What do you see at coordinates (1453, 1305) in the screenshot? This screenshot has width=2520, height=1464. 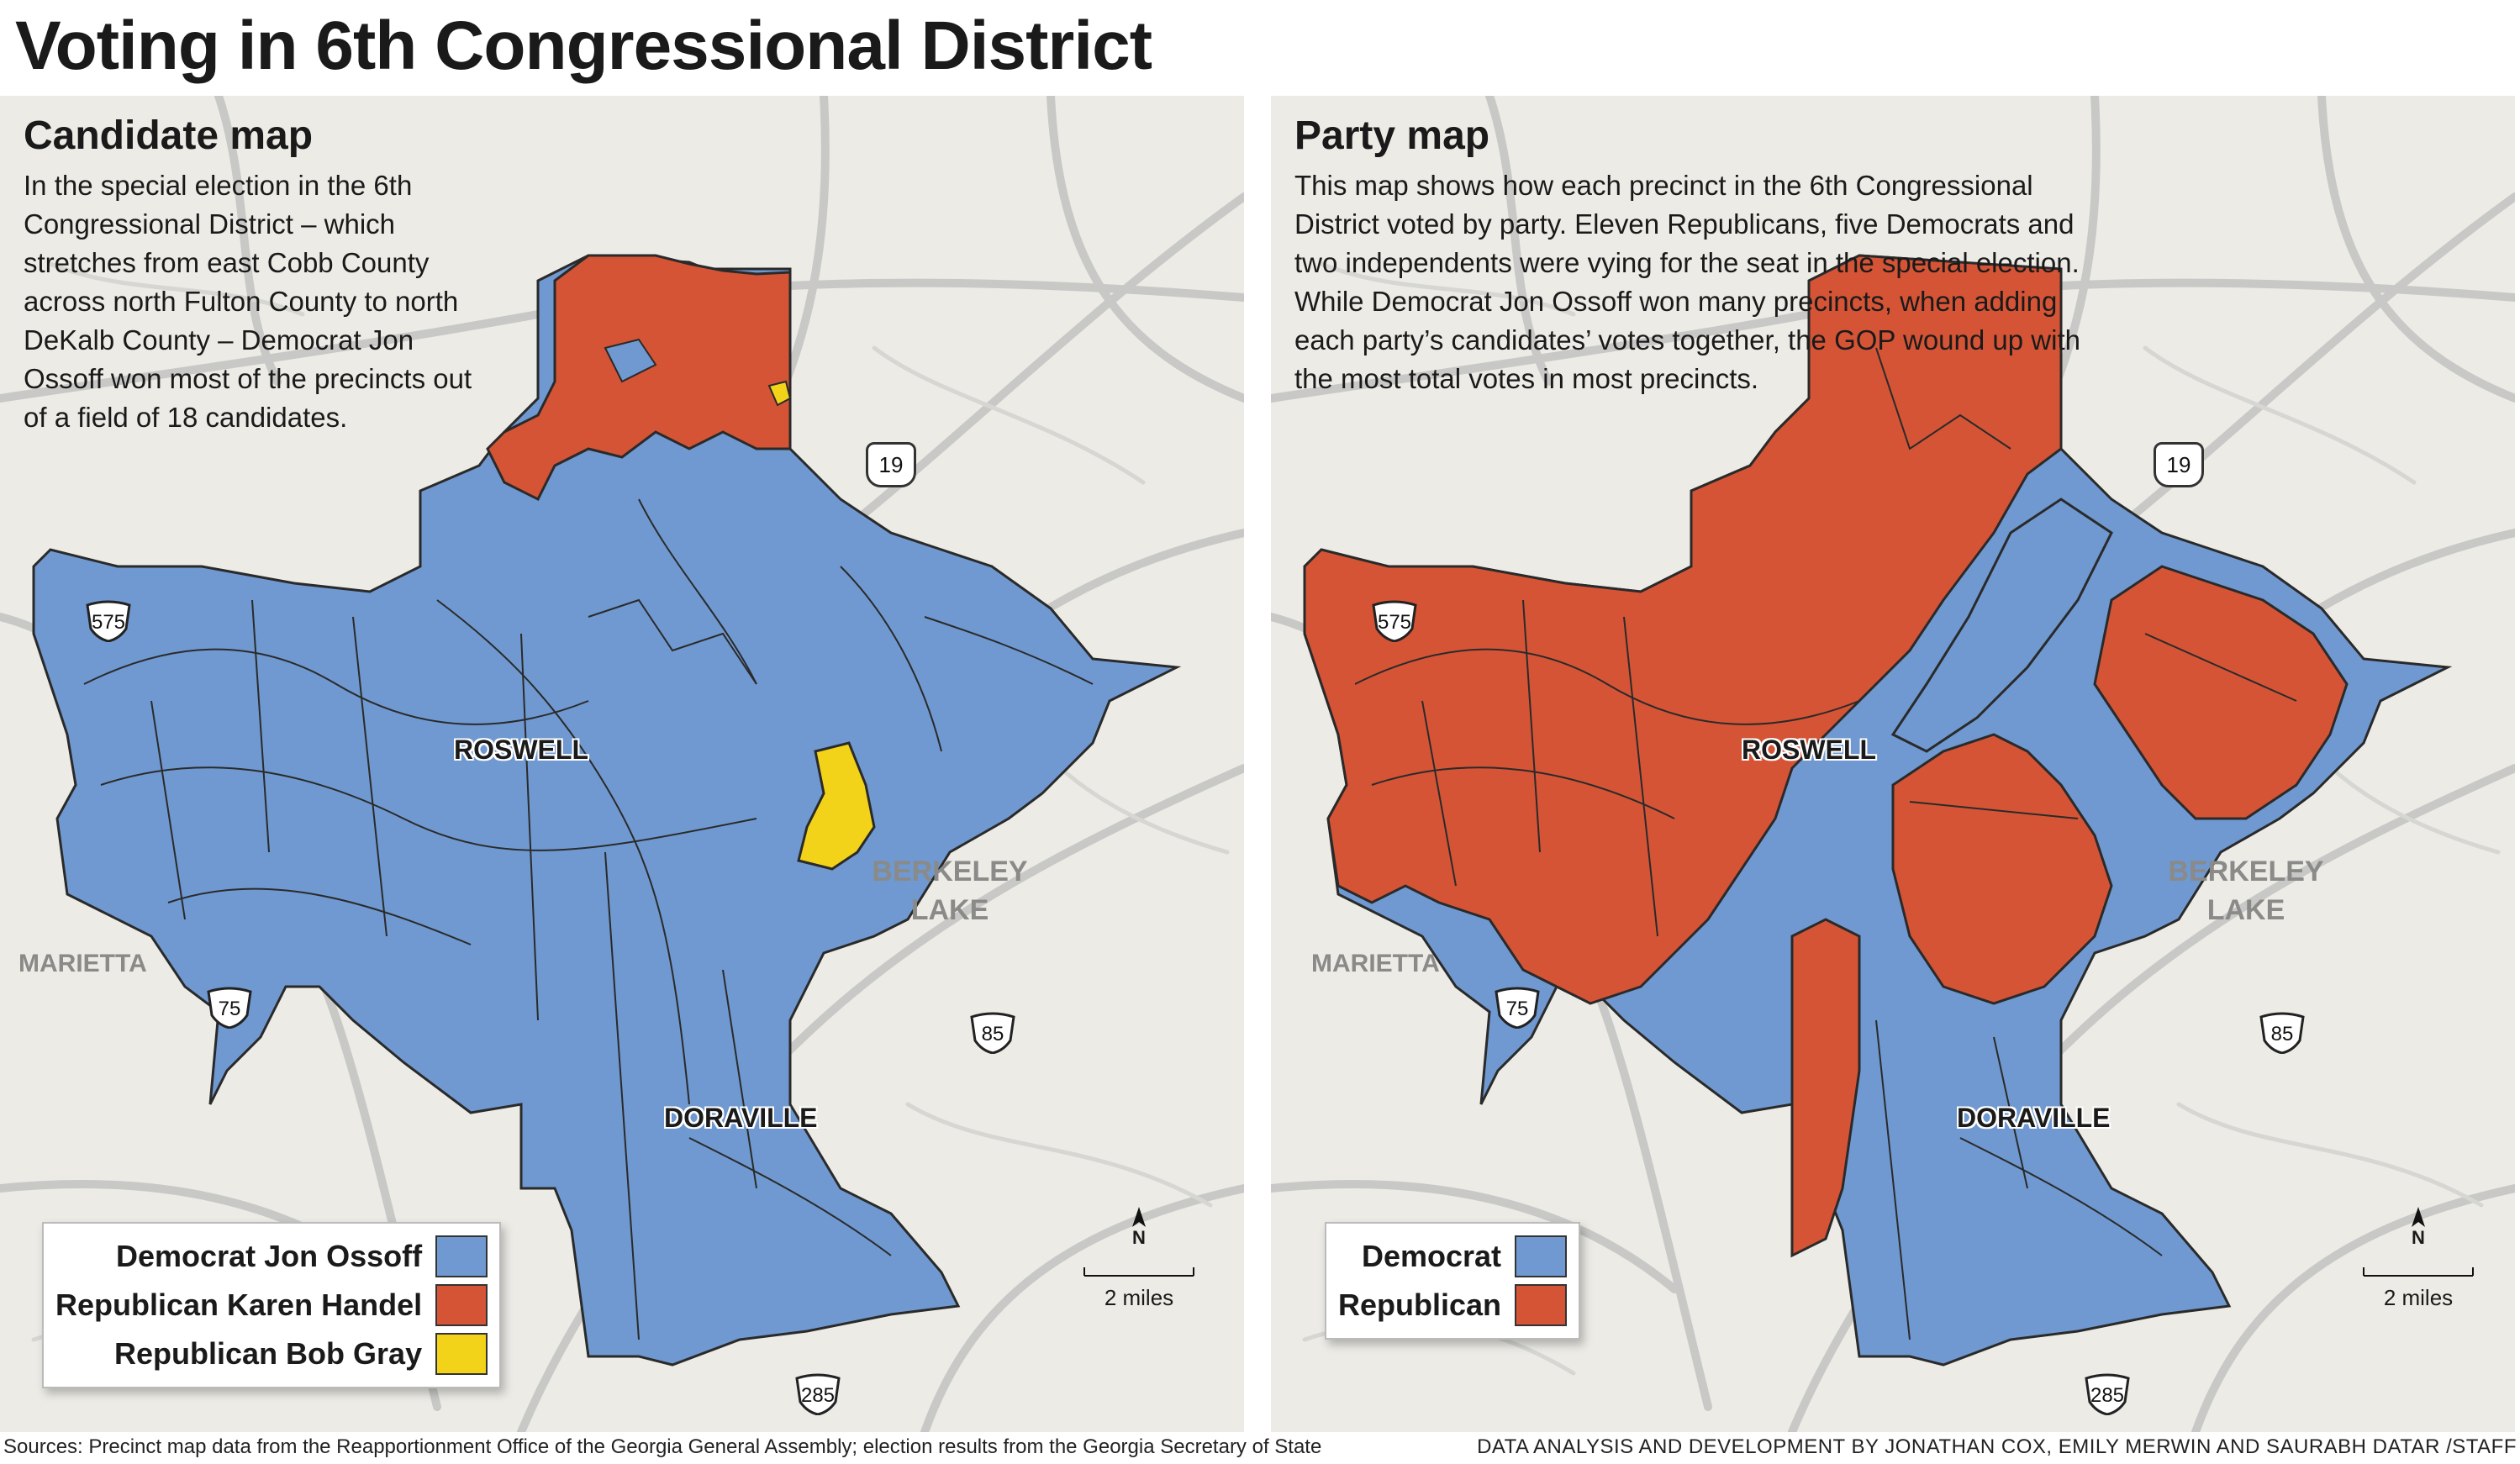 I see `legend-item-republican: Republican` at bounding box center [1453, 1305].